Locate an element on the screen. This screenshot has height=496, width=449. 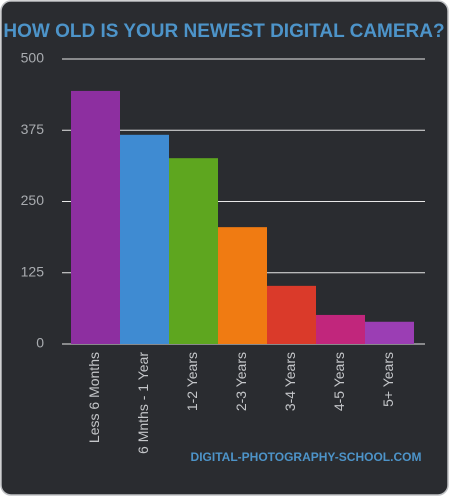
x-tick-label: 1-2 Years is located at coordinates (192, 381).